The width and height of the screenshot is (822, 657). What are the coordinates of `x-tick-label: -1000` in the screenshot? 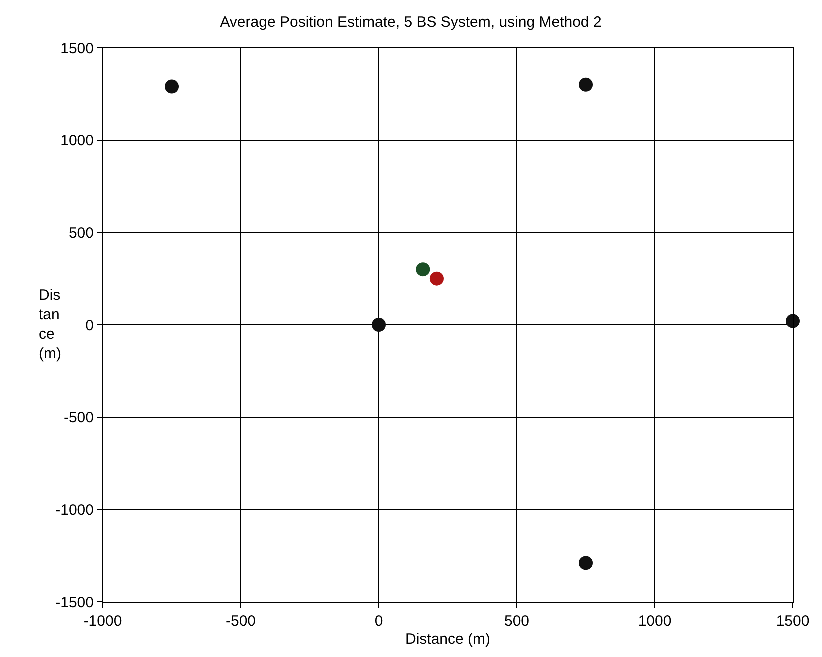 It's located at (103, 621).